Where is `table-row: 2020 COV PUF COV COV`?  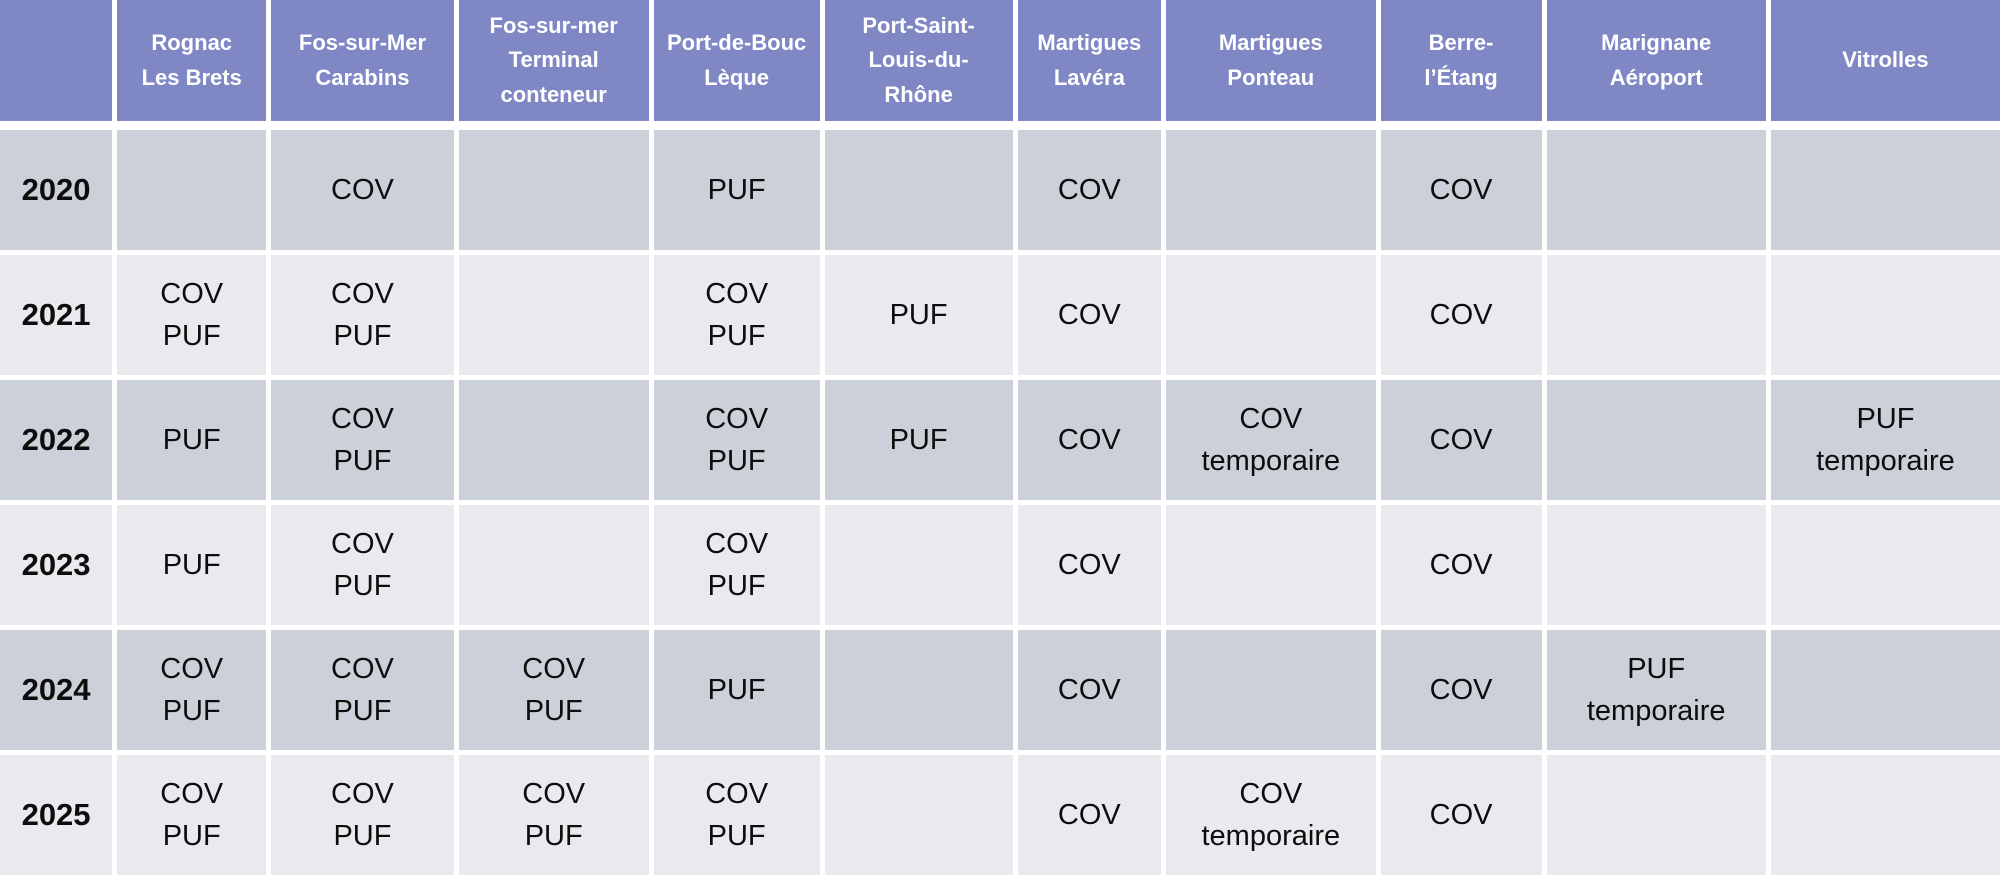 table-row: 2020 COV PUF COV COV is located at coordinates (1000, 190).